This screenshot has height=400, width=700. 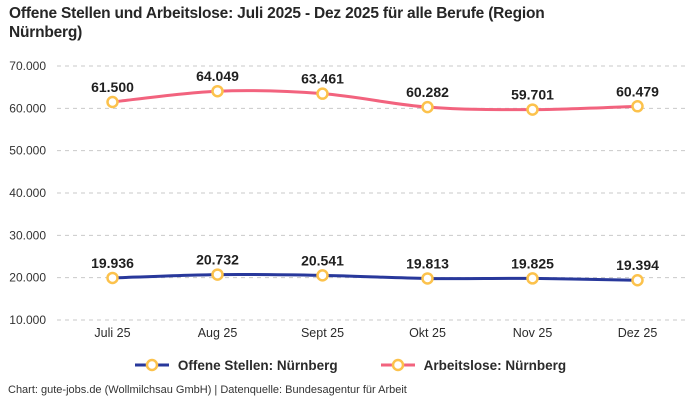 What do you see at coordinates (495, 365) in the screenshot?
I see `legend-label: Arbeitslose: Nürnberg` at bounding box center [495, 365].